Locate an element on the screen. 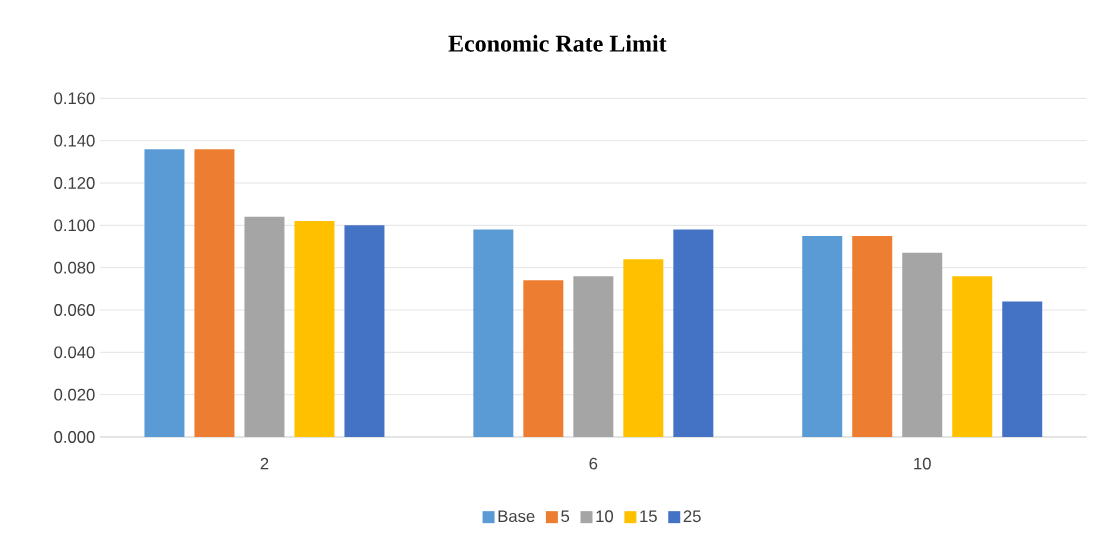 The height and width of the screenshot is (558, 1116). y-tick-label: 0.100 is located at coordinates (74, 225).